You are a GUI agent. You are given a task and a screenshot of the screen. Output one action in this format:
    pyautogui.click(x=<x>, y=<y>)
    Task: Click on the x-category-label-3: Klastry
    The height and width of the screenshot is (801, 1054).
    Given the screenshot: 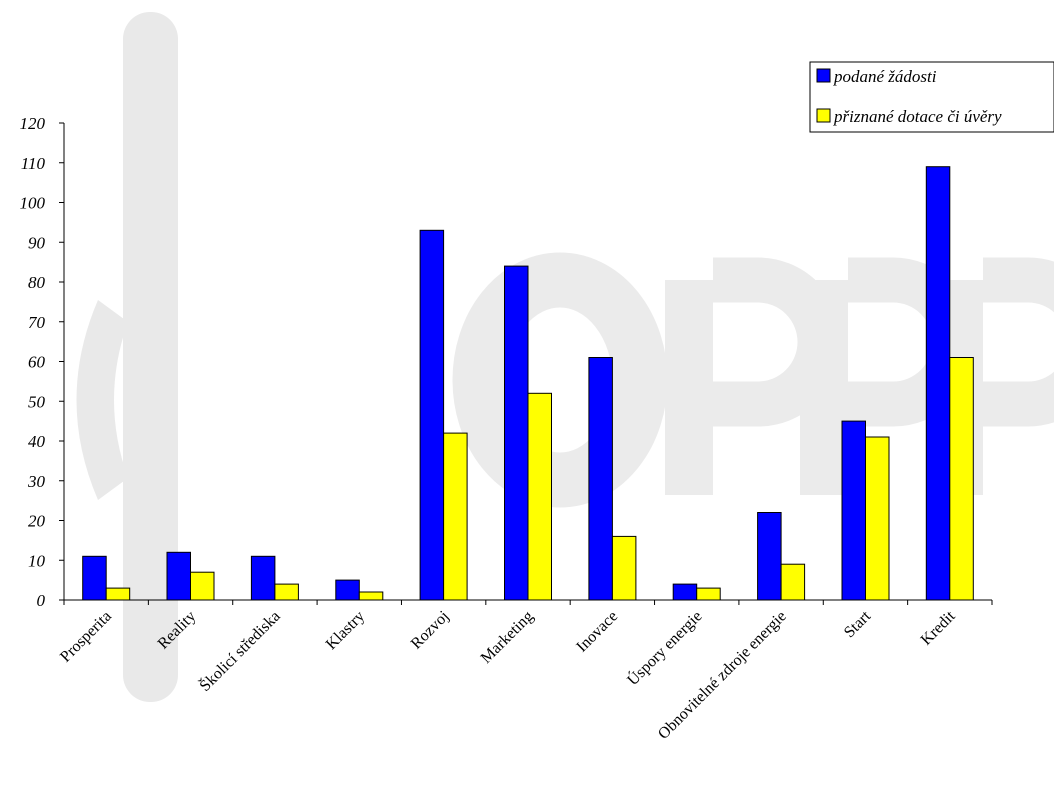 What is the action you would take?
    pyautogui.click(x=345, y=630)
    